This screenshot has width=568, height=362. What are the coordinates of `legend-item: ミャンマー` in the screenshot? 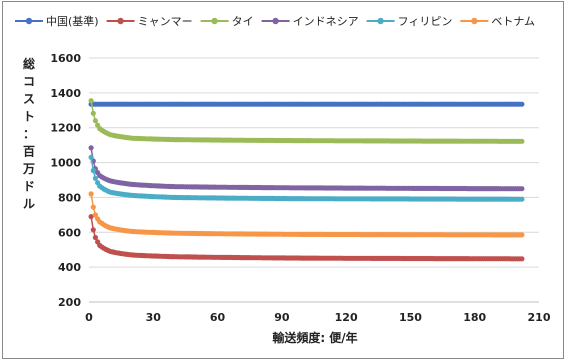 It's located at (149, 21).